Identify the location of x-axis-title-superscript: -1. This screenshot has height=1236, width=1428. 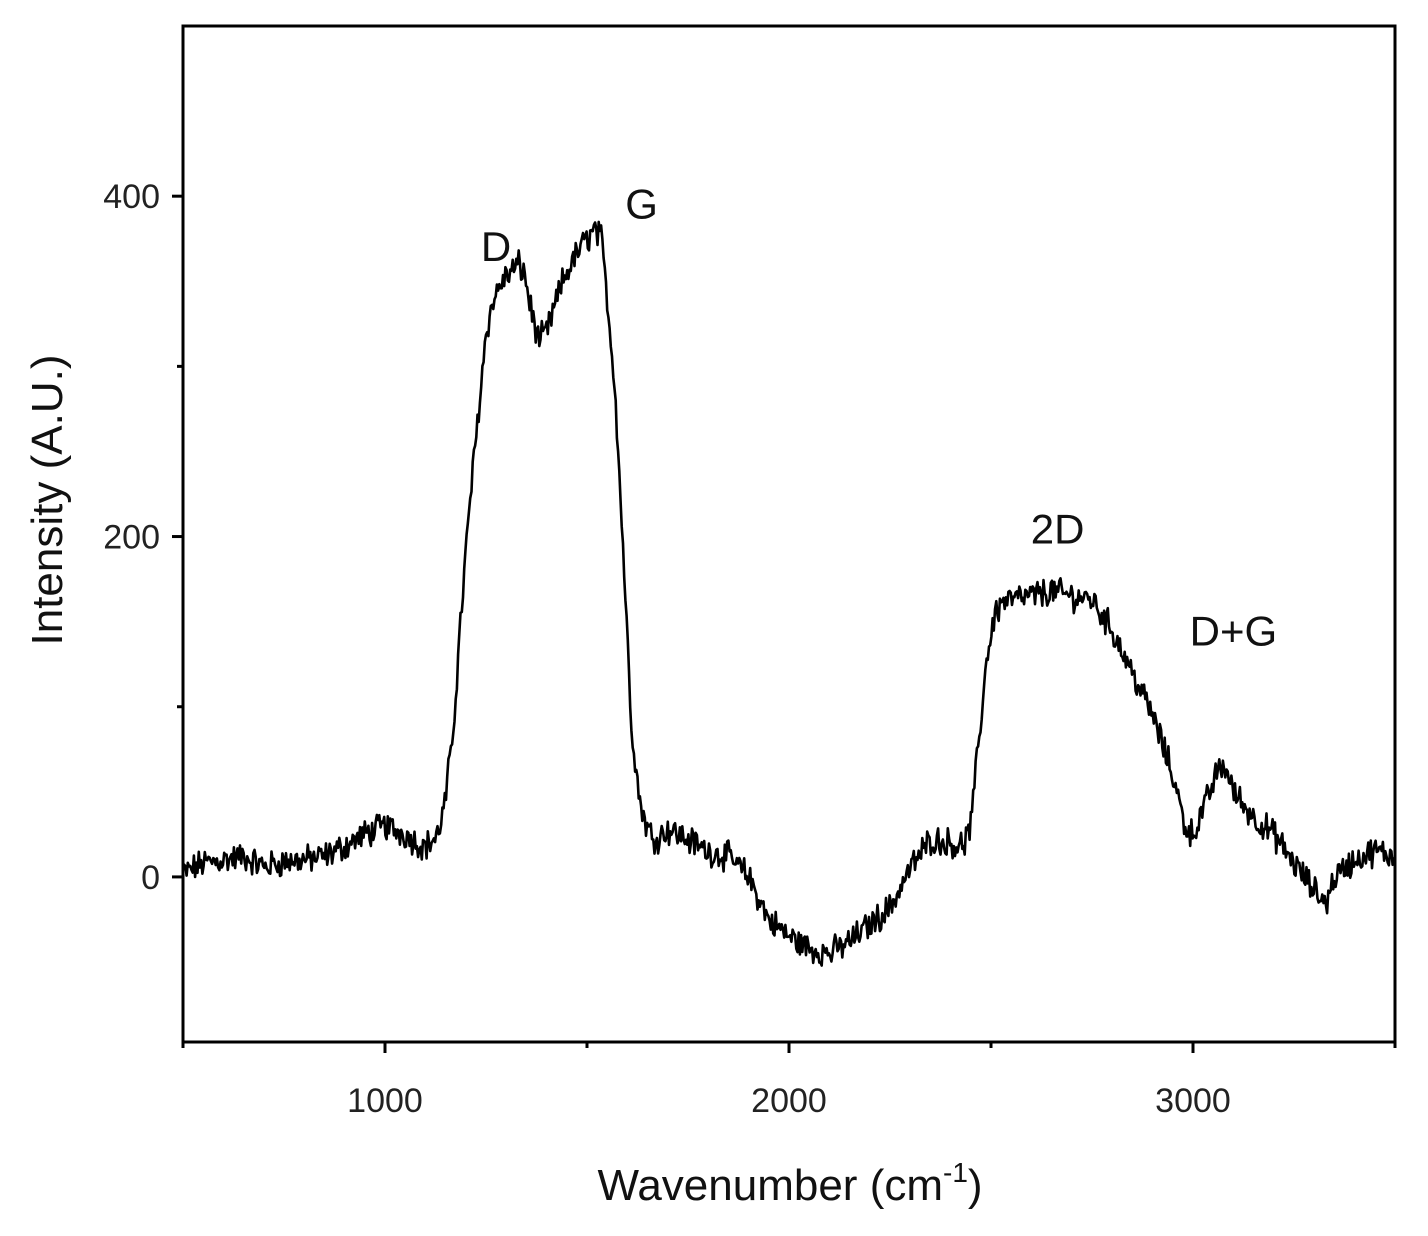
(955, 1172).